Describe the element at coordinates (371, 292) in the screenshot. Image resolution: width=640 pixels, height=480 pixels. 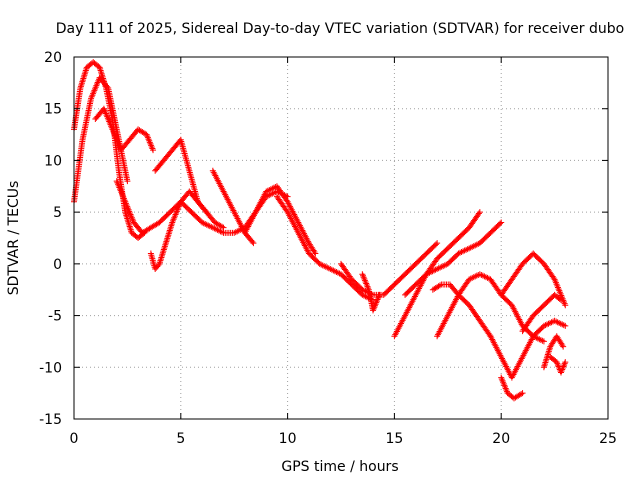
I see `series-sat-l` at that location.